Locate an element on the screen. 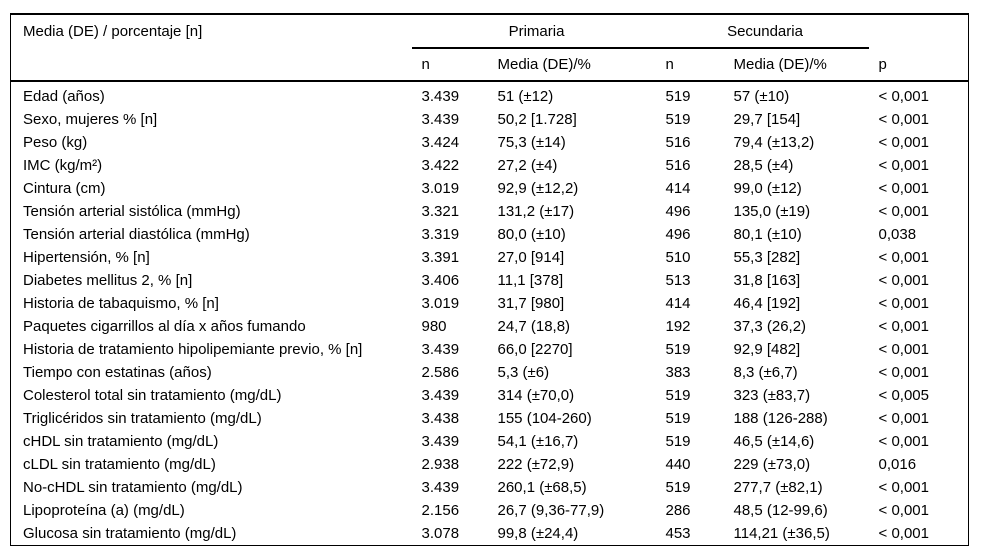 The image size is (981, 555). primaria-value: 222 (±72,9) is located at coordinates (536, 464).